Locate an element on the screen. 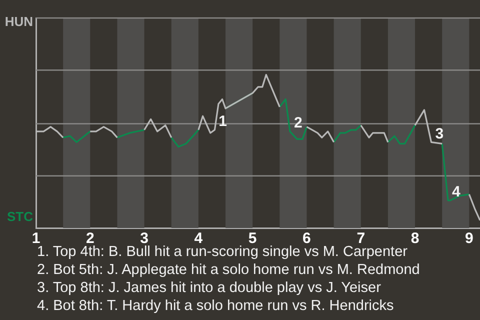 The width and height of the screenshot is (480, 320). annotation: 4 is located at coordinates (457, 192).